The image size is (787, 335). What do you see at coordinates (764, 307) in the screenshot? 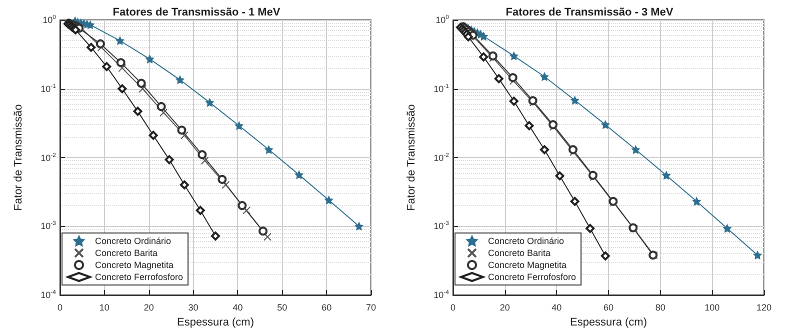
I see `x-tick-label: 120` at bounding box center [764, 307].